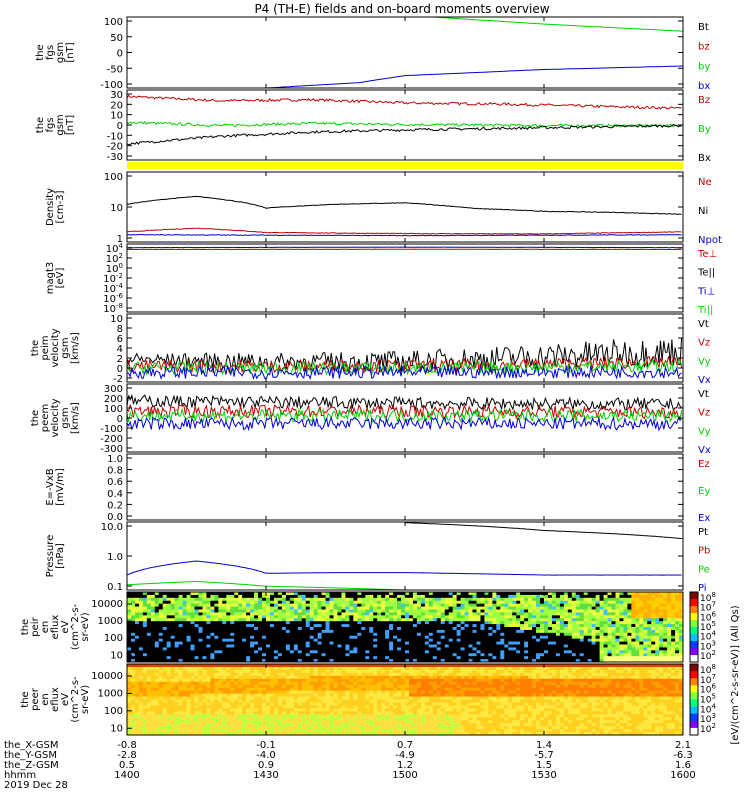 This screenshot has height=800, width=750. What do you see at coordinates (65, 347) in the screenshot?
I see `ylabel-line: gsm` at bounding box center [65, 347].